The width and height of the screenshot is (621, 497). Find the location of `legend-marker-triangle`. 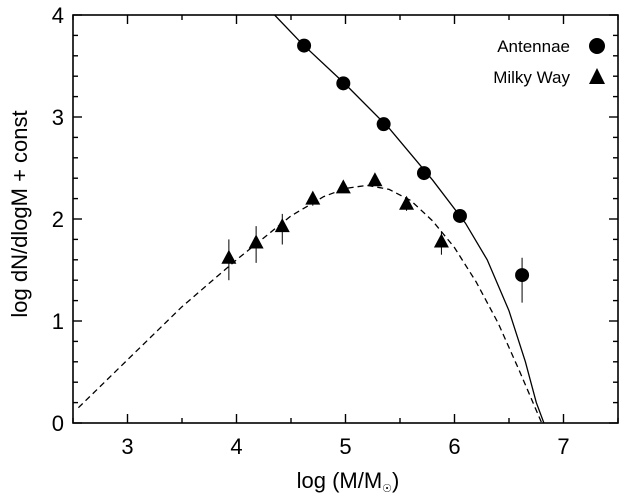

legend-marker-triangle is located at coordinates (597, 76).